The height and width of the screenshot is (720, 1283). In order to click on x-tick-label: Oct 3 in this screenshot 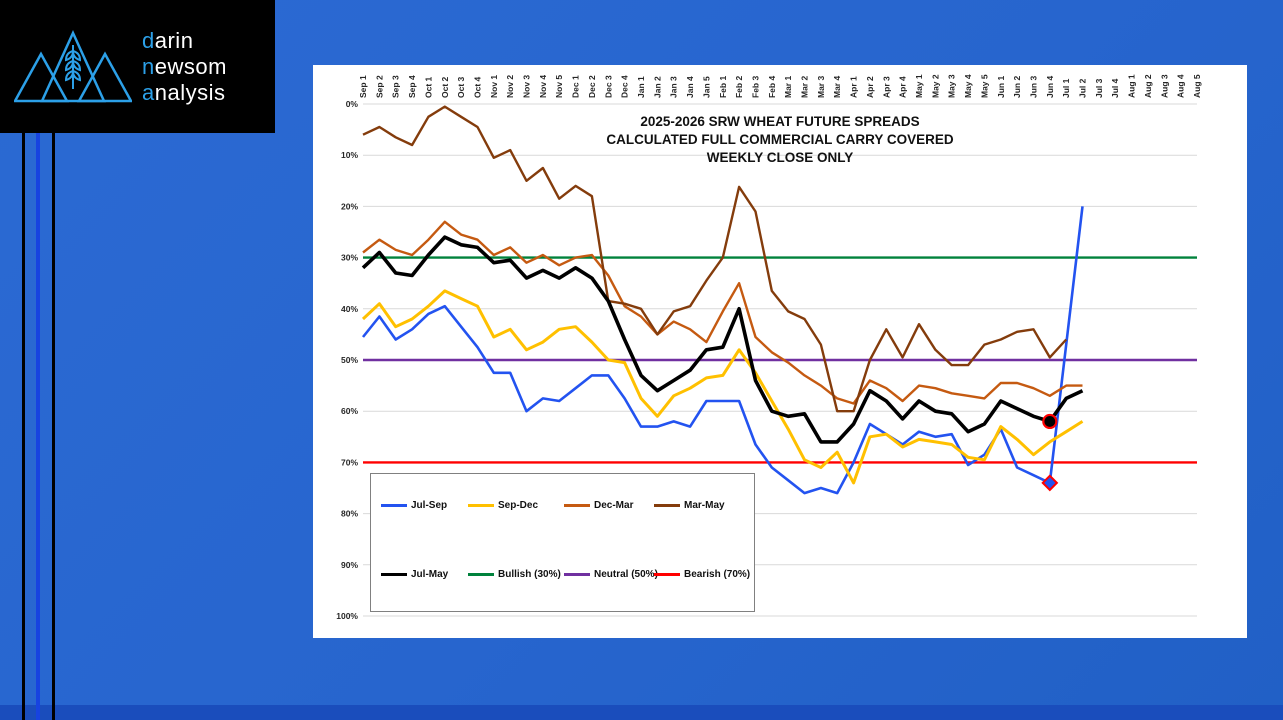, I will do `click(461, 87)`.